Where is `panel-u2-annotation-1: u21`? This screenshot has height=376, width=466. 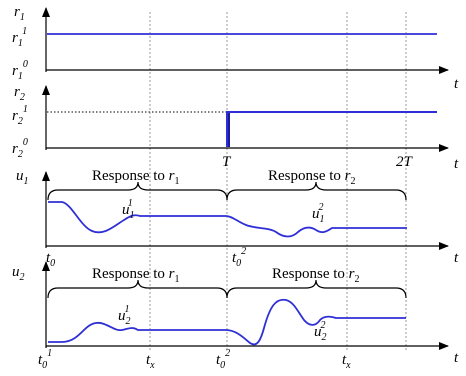
panel-u2-annotation-1: u21 is located at coordinates (124, 315).